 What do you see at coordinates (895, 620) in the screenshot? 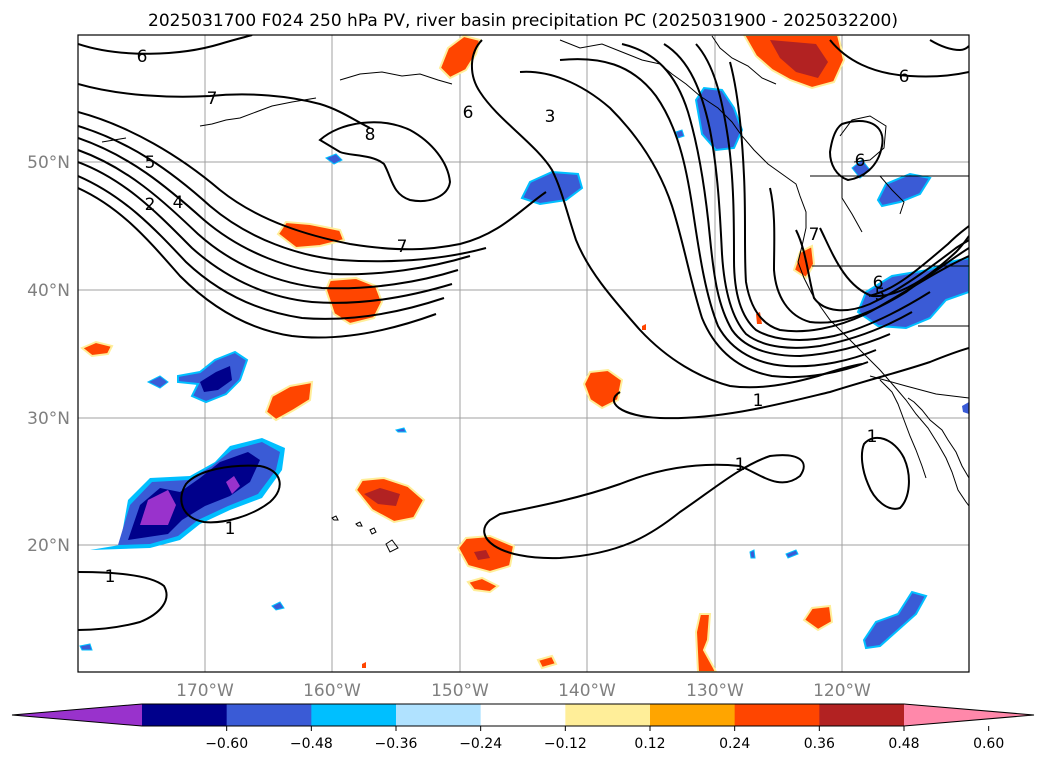
I see `negative-anomaly-mexico-pacific` at bounding box center [895, 620].